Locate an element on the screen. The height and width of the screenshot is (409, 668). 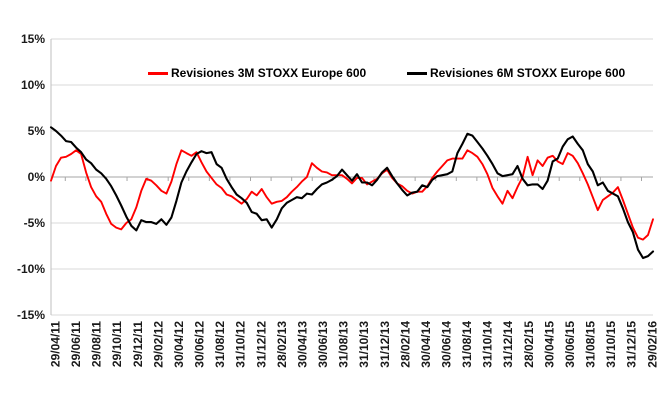
x-axis-label: 29/08/11 is located at coordinates (97, 344).